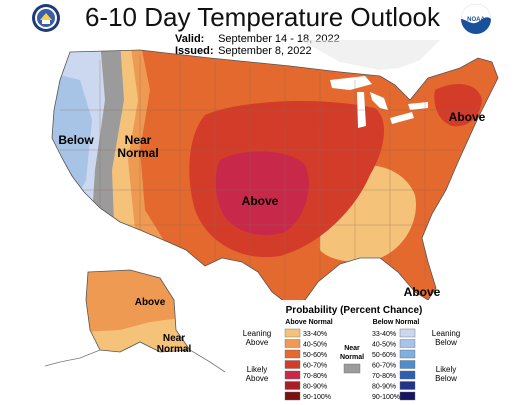  I want to click on above-range-label-4: 60-70%, so click(315, 366).